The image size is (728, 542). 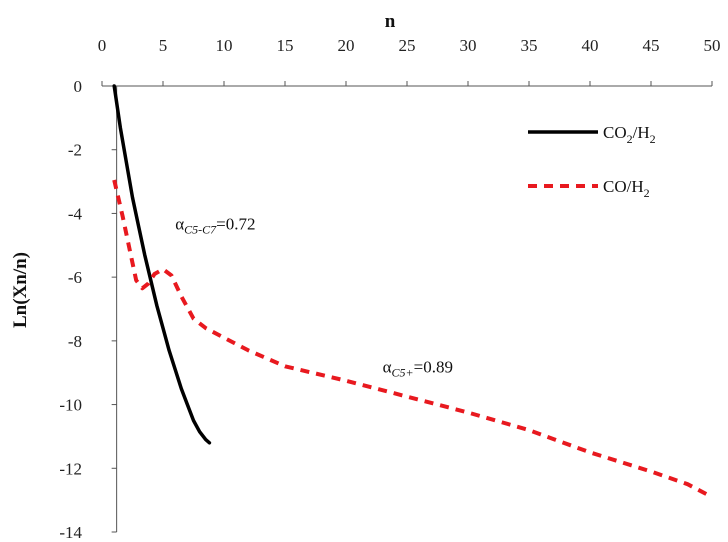 I want to click on x-axis-title: n, so click(x=390, y=21).